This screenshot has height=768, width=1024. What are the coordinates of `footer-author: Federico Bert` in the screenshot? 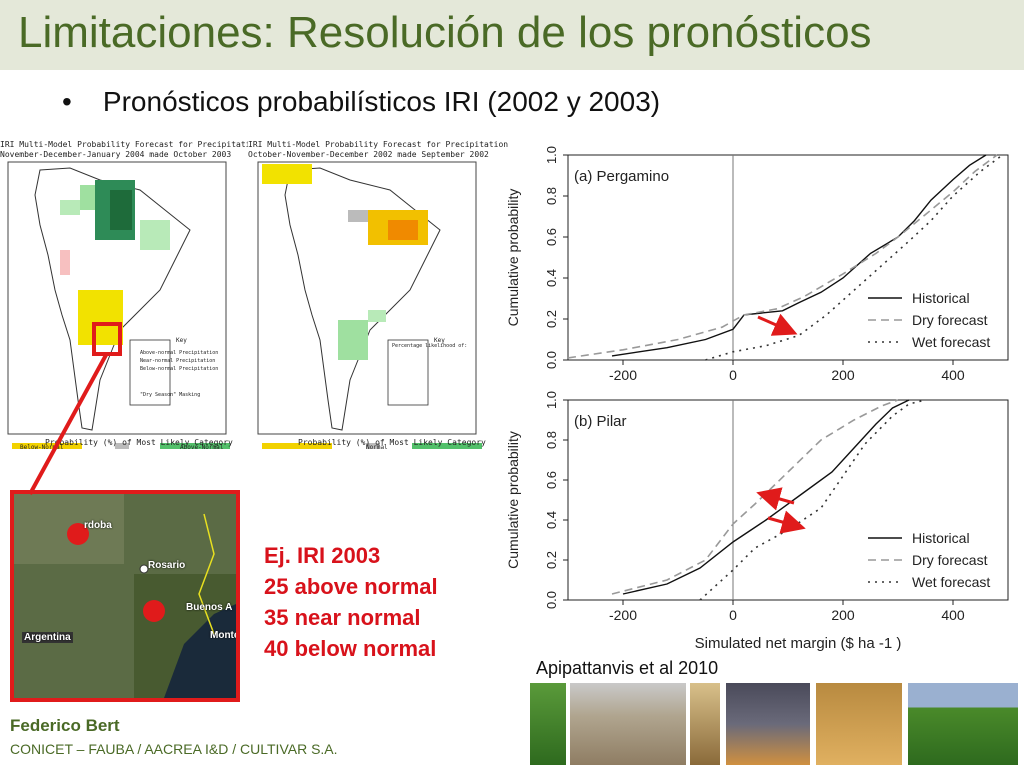 It's located at (65, 725).